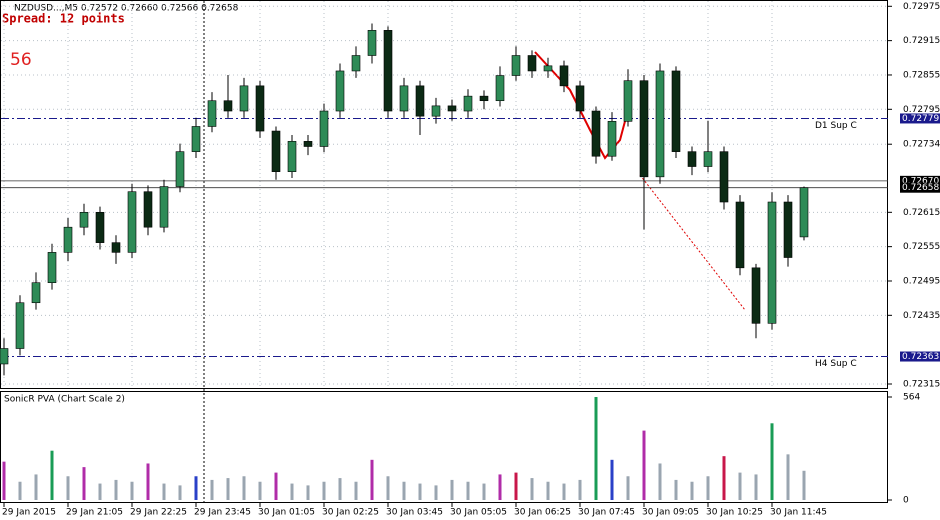 The height and width of the screenshot is (520, 940). What do you see at coordinates (836, 364) in the screenshot?
I see `level-name: H4 Sup C` at bounding box center [836, 364].